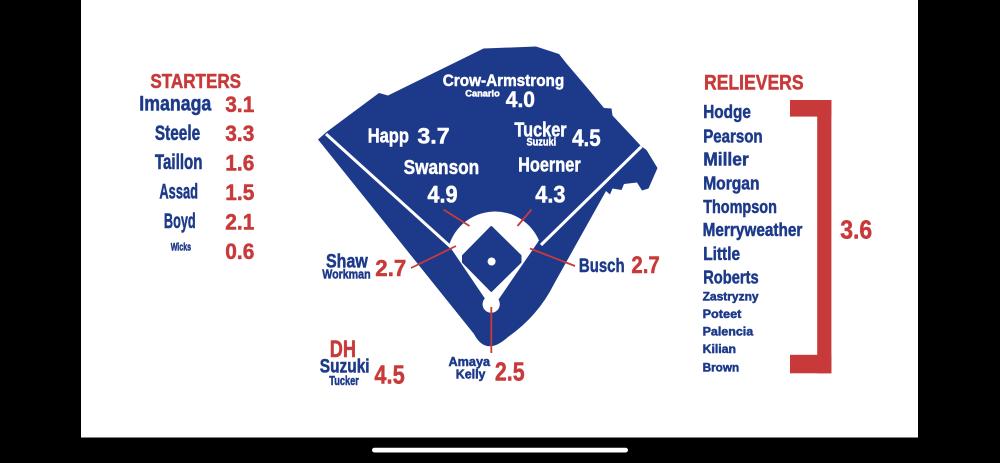  Describe the element at coordinates (482, 94) in the screenshot. I see `svg-text: Canario` at that location.